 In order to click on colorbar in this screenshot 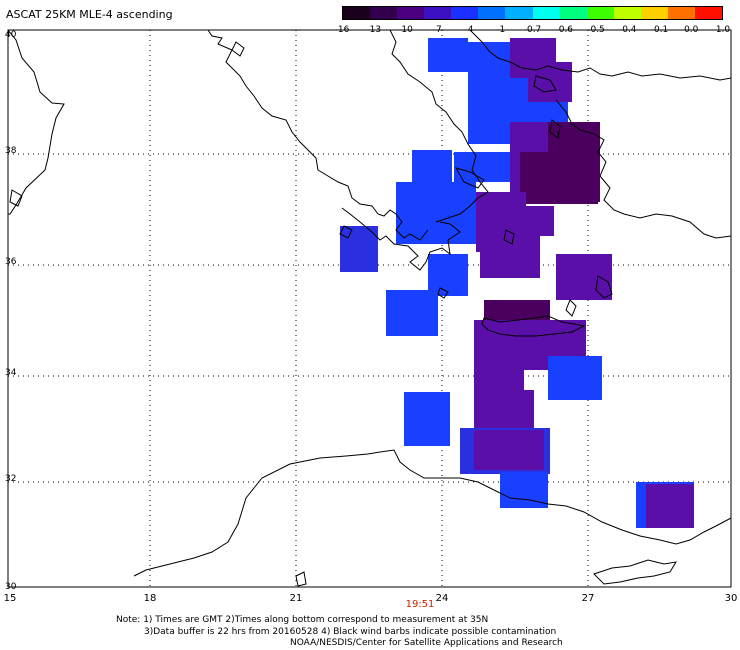, I will do `click(532, 13)`.